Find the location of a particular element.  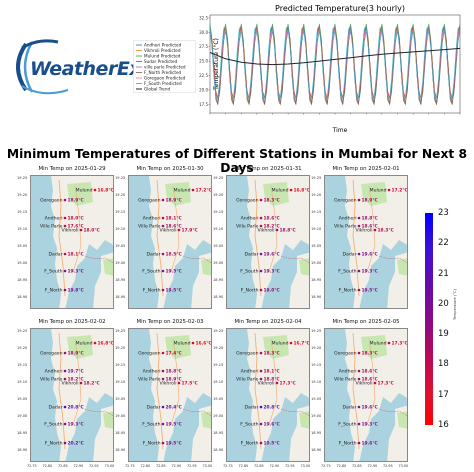

station-label: Vikhroli is located at coordinates (363, 231).